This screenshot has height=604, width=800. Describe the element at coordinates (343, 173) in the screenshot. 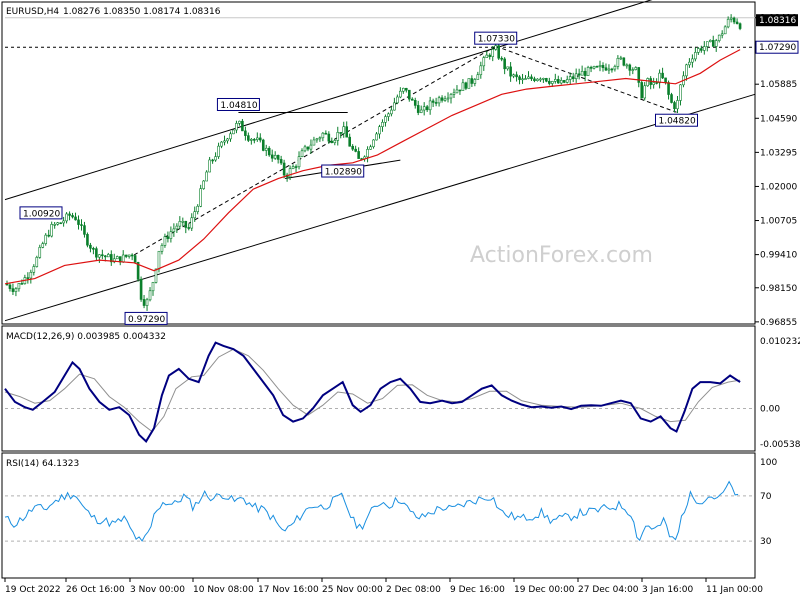

I see `annotation-label: 1.02890` at that location.